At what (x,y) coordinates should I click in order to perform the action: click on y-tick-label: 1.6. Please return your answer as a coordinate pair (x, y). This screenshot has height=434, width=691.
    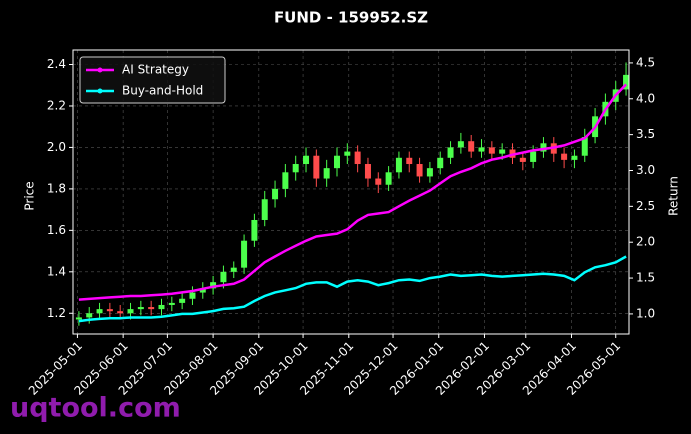
    Looking at the image, I should click on (56, 230).